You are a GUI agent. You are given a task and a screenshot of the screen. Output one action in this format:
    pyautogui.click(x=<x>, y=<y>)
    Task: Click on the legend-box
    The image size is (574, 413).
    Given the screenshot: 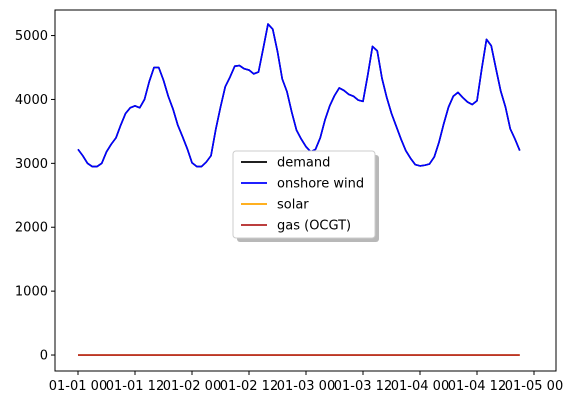 What is the action you would take?
    pyautogui.click(x=304, y=194)
    